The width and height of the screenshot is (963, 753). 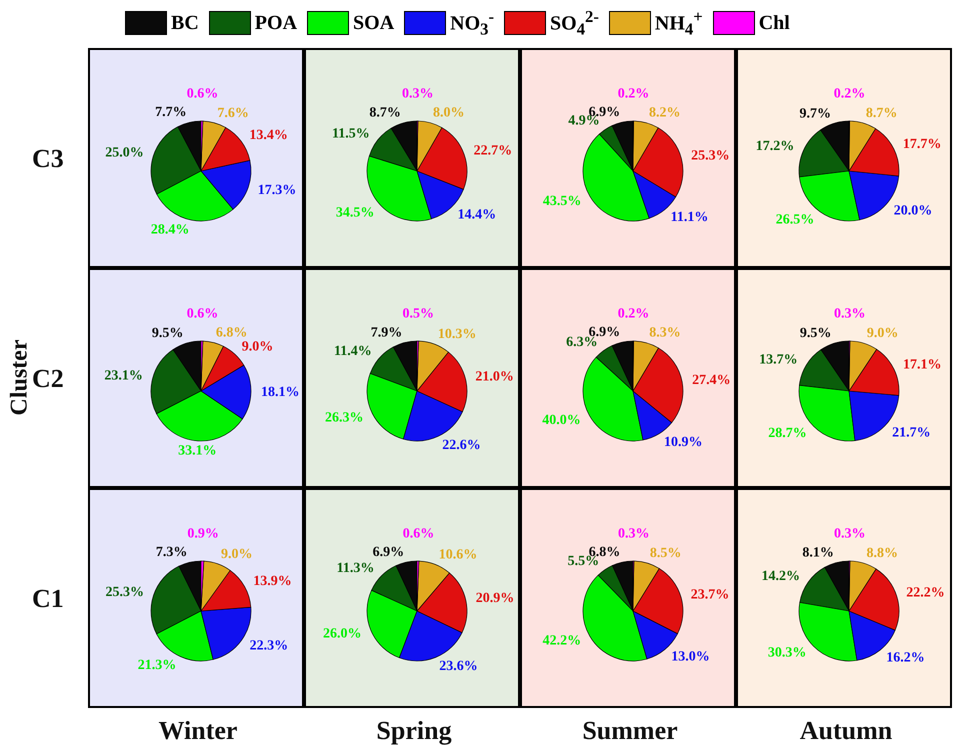 I want to click on data-label: 22.6%, so click(x=461, y=445).